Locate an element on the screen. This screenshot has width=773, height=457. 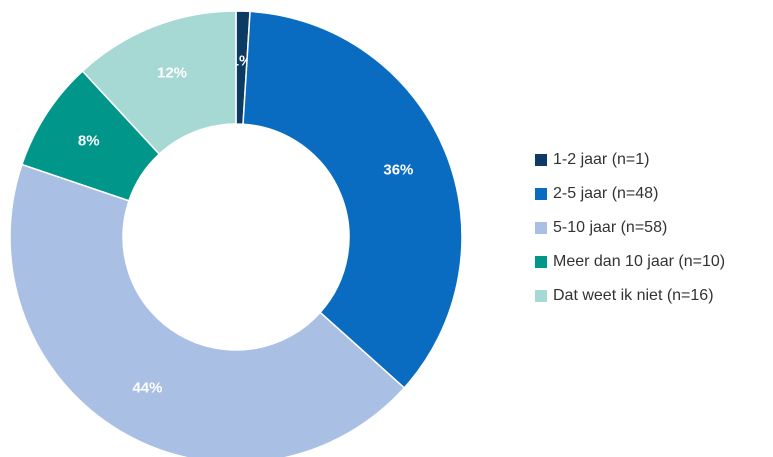
slice-label: 8% is located at coordinates (89, 140).